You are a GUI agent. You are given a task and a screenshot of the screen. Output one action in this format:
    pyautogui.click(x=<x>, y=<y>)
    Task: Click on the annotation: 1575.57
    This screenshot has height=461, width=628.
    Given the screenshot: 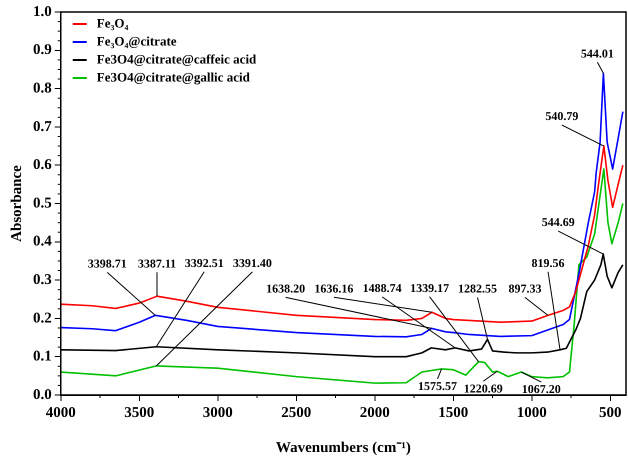 What is the action you would take?
    pyautogui.click(x=438, y=386)
    